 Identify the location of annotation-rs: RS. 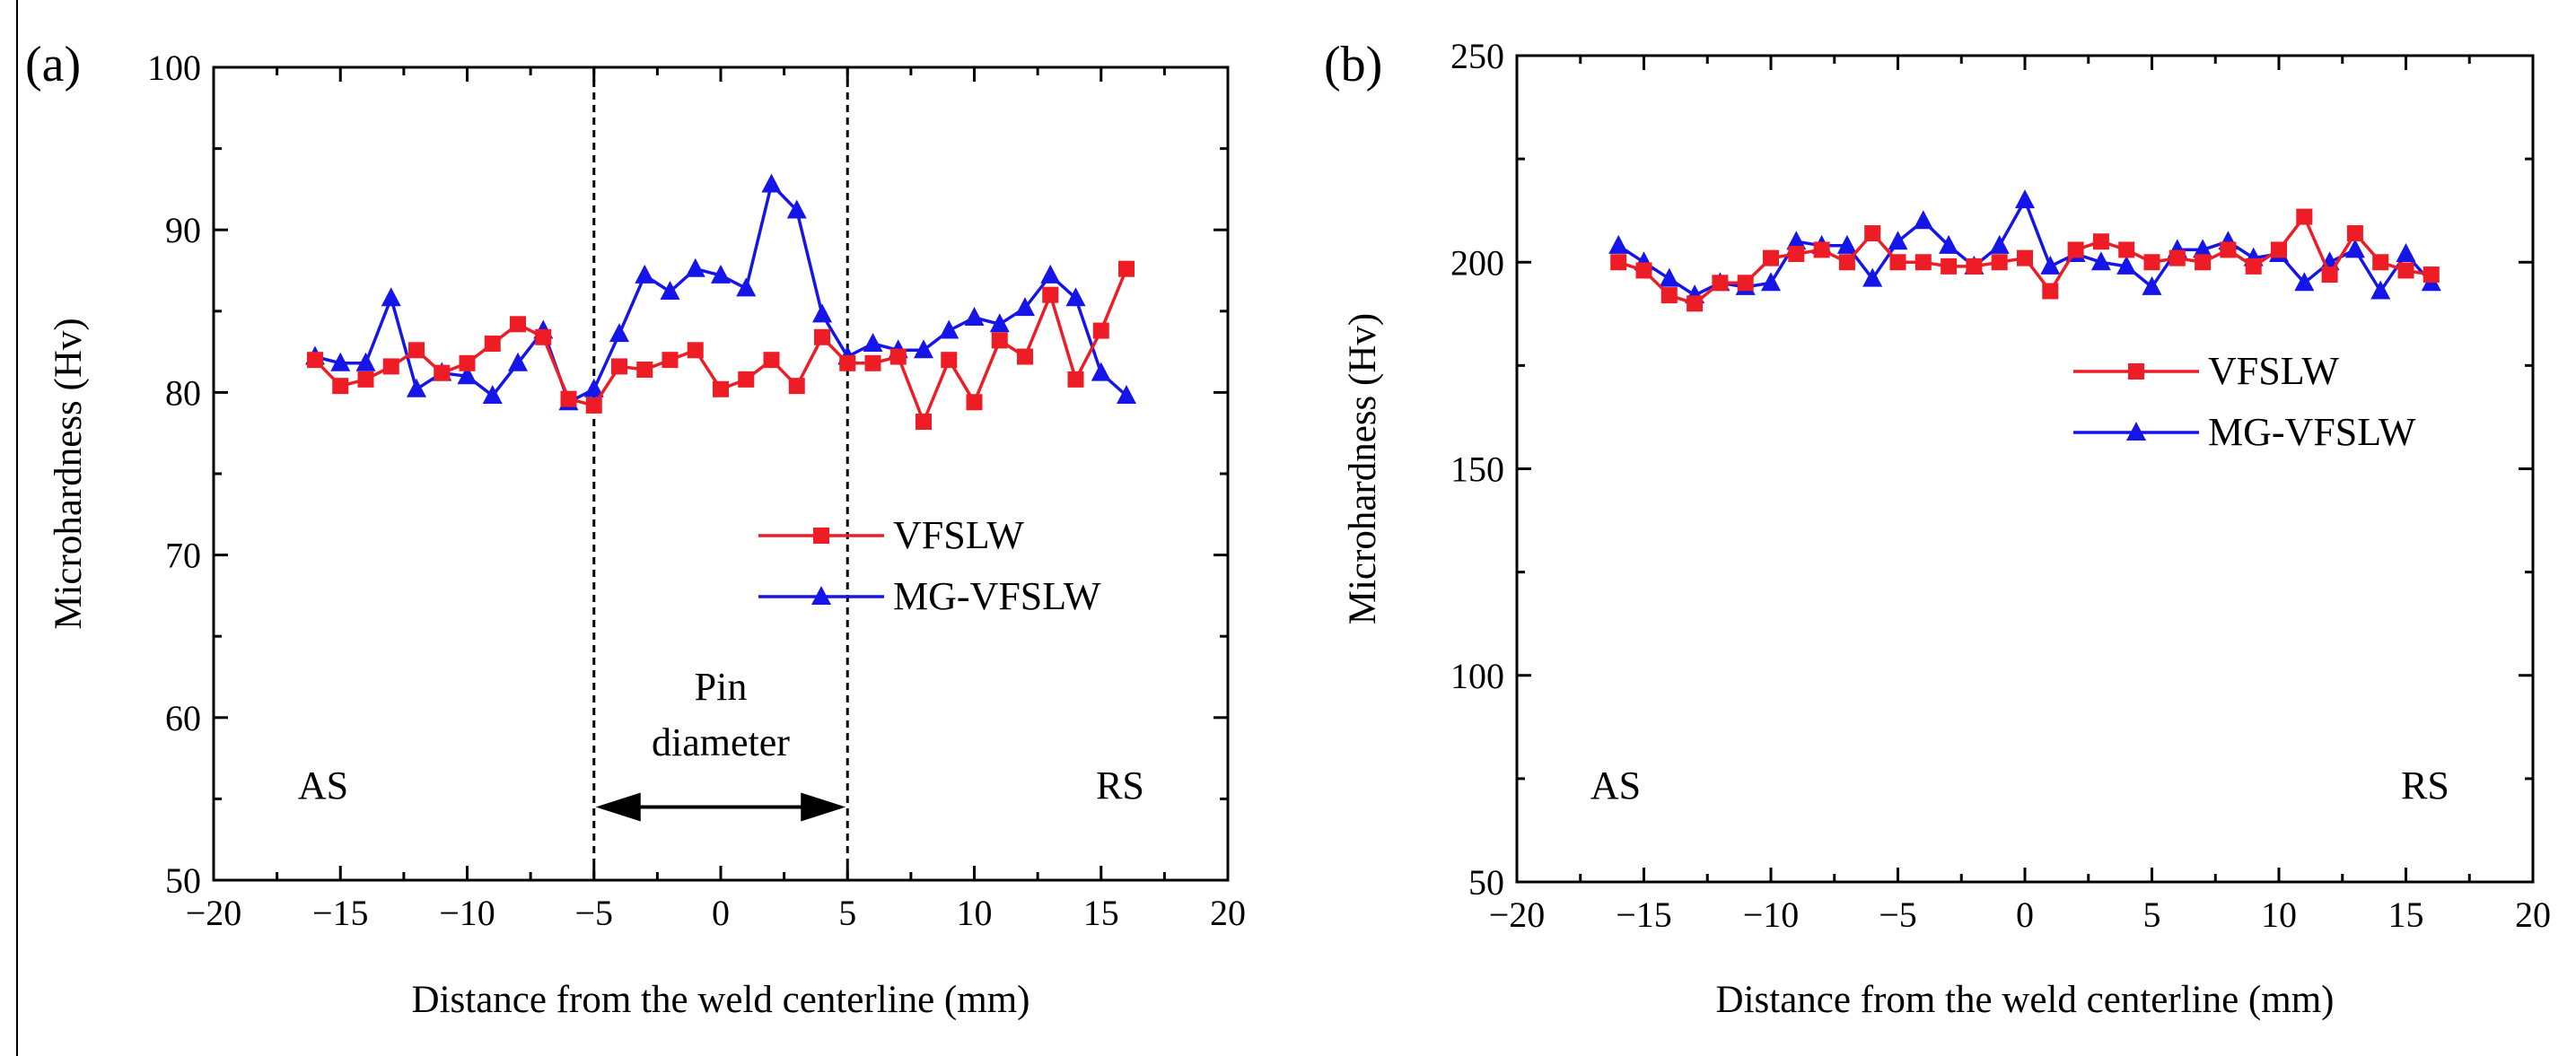
(2425, 785).